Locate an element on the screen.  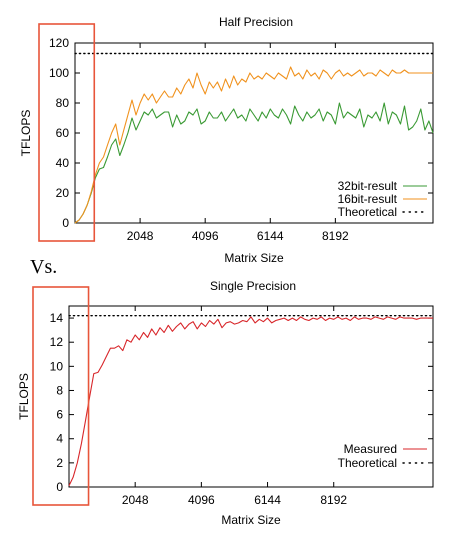
y-tick-label: 2 is located at coordinates (59, 463).